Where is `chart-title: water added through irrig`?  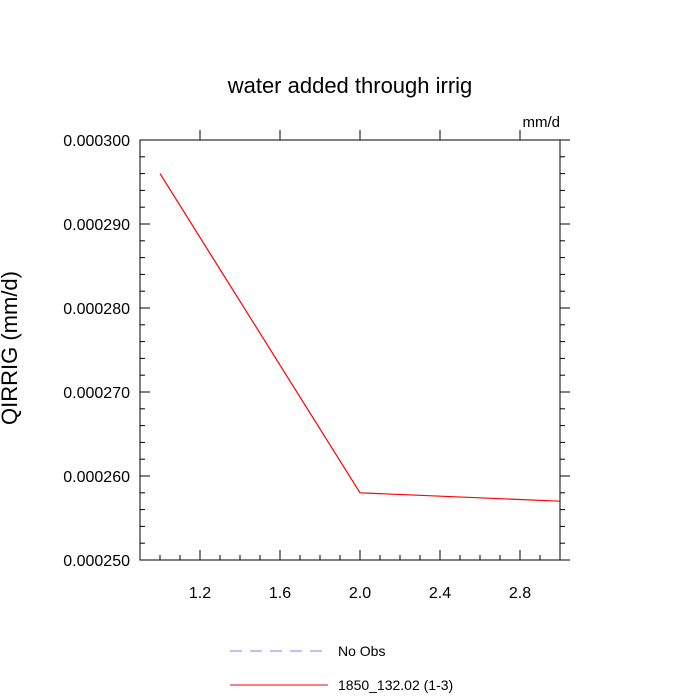 chart-title: water added through irrig is located at coordinates (350, 85).